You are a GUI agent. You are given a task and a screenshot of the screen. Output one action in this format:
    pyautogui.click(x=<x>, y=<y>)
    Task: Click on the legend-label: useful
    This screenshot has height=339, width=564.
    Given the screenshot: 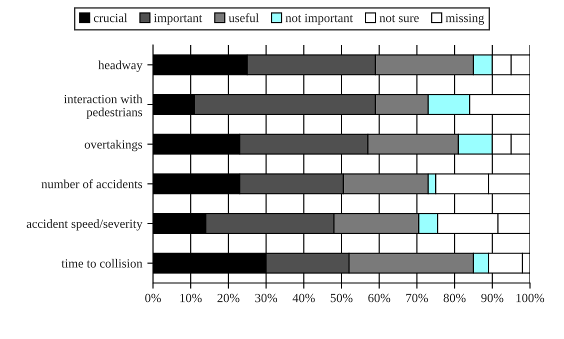 What is the action you would take?
    pyautogui.click(x=243, y=17)
    